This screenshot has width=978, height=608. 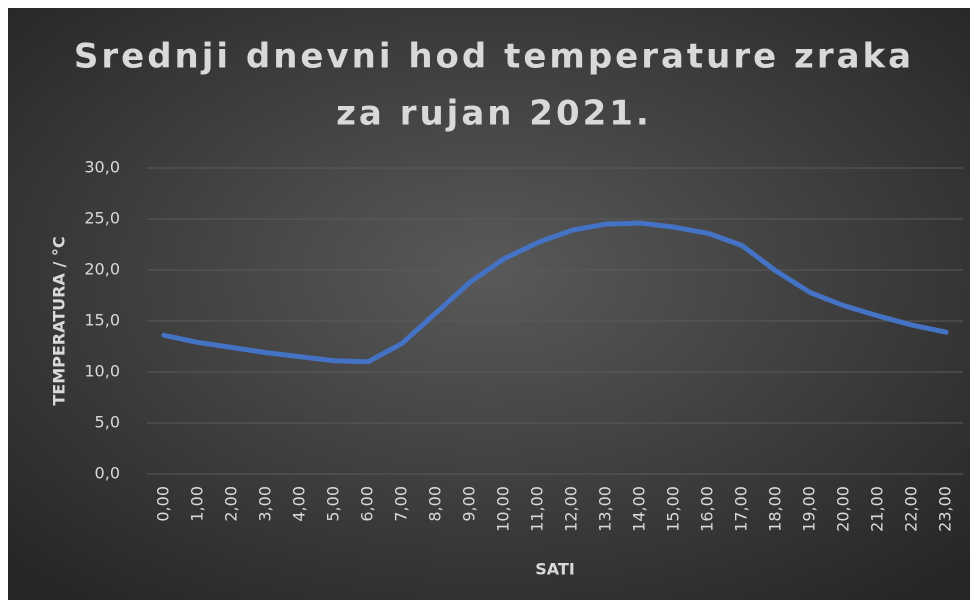 I want to click on x-tick-label: 14,00, so click(x=639, y=509).